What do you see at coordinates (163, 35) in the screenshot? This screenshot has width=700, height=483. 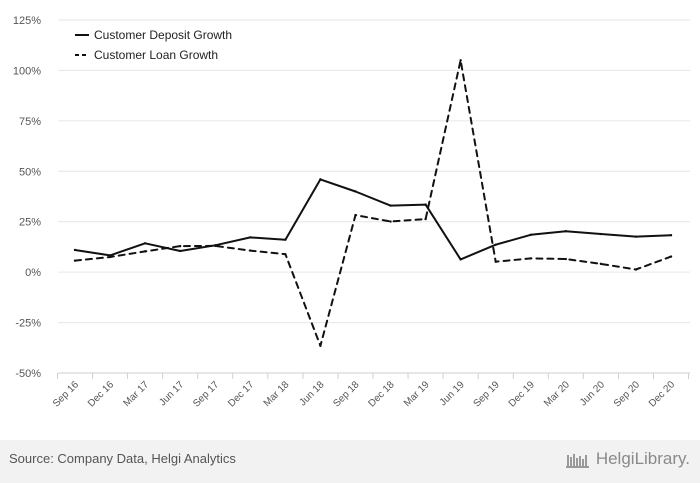 I see `legend-label: Customer Deposit Growth` at bounding box center [163, 35].